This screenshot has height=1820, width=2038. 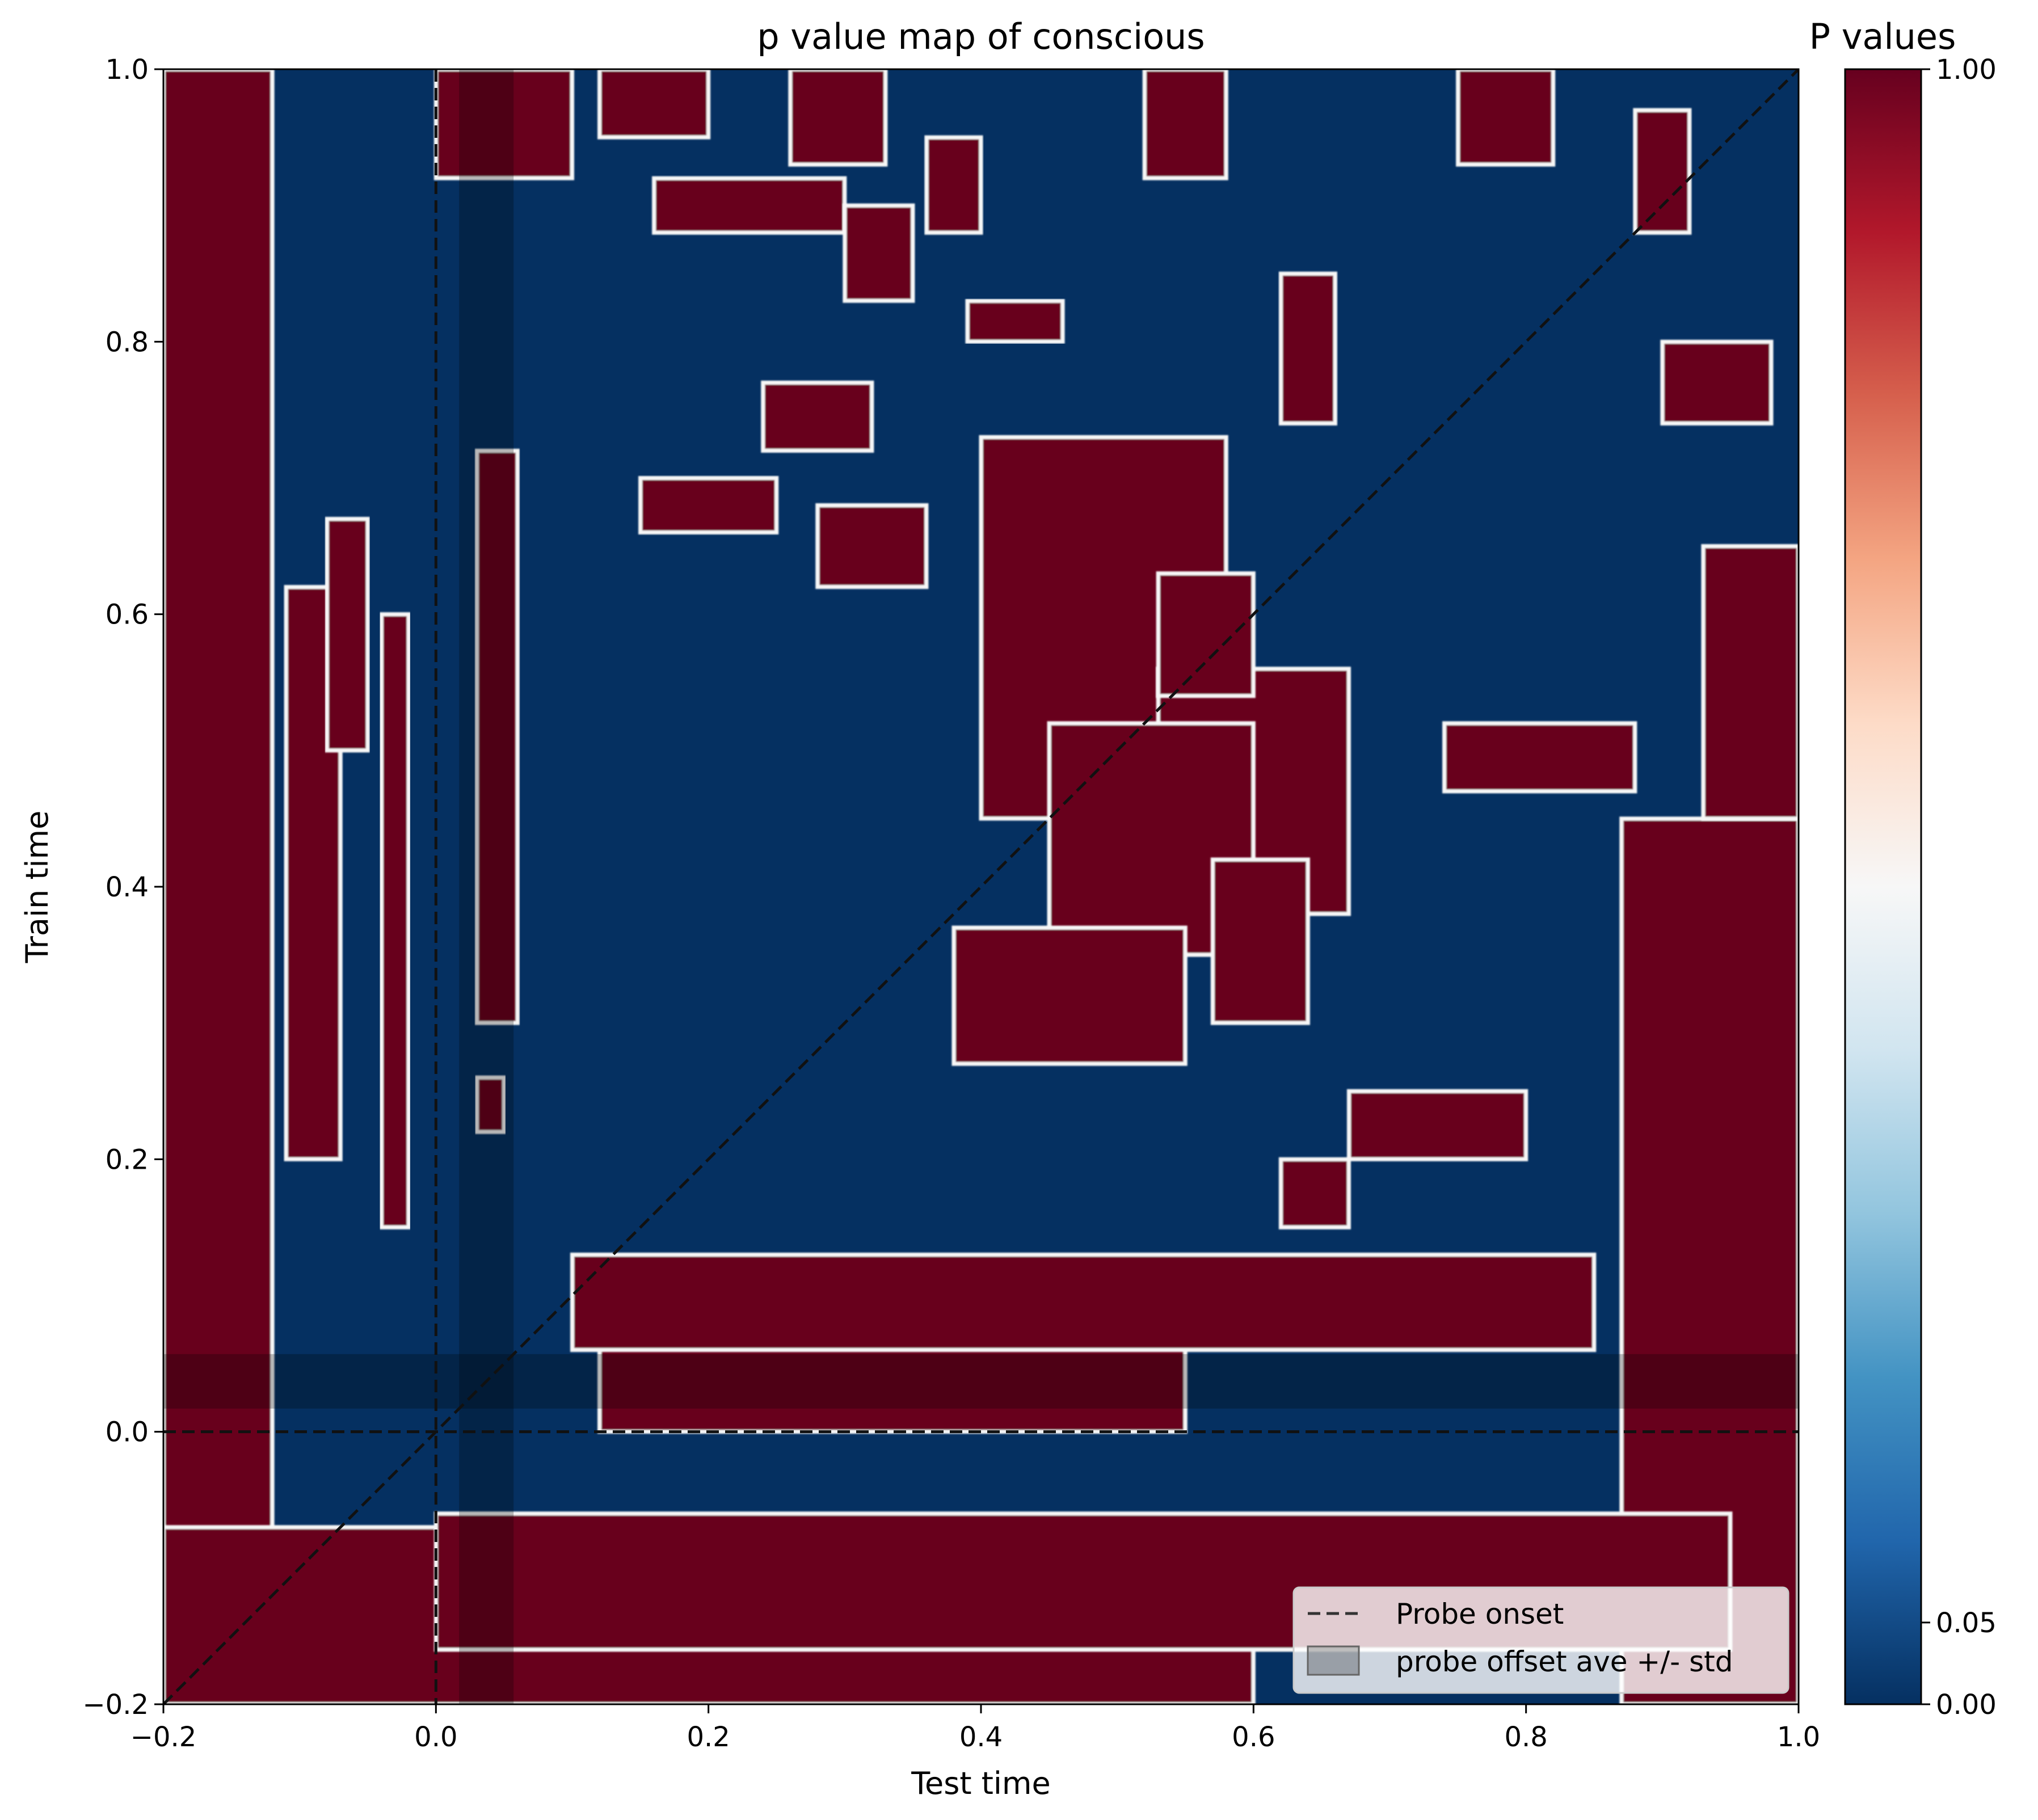 I want to click on legend-probe-offset-swatch, so click(x=1333, y=1660).